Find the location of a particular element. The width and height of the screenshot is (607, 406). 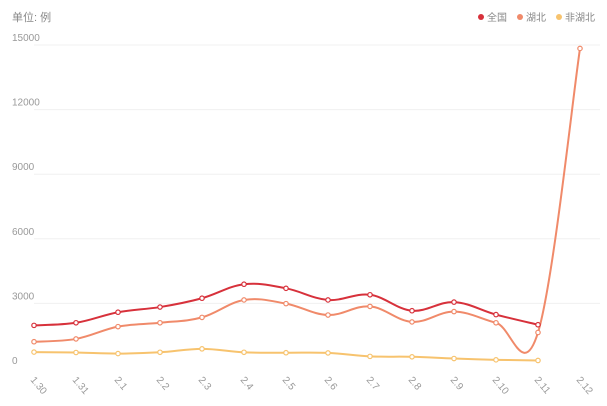

legend-label-national: 全国 is located at coordinates (497, 18).